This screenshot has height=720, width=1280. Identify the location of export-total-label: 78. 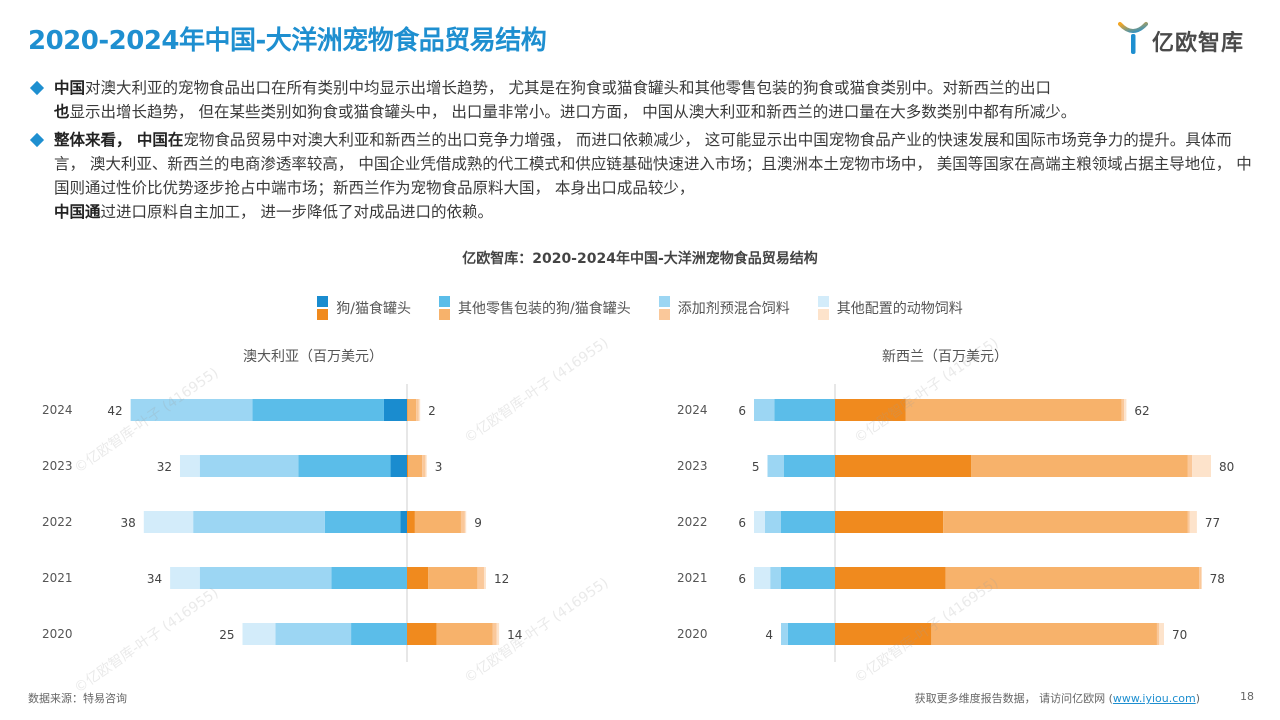
(1217, 579).